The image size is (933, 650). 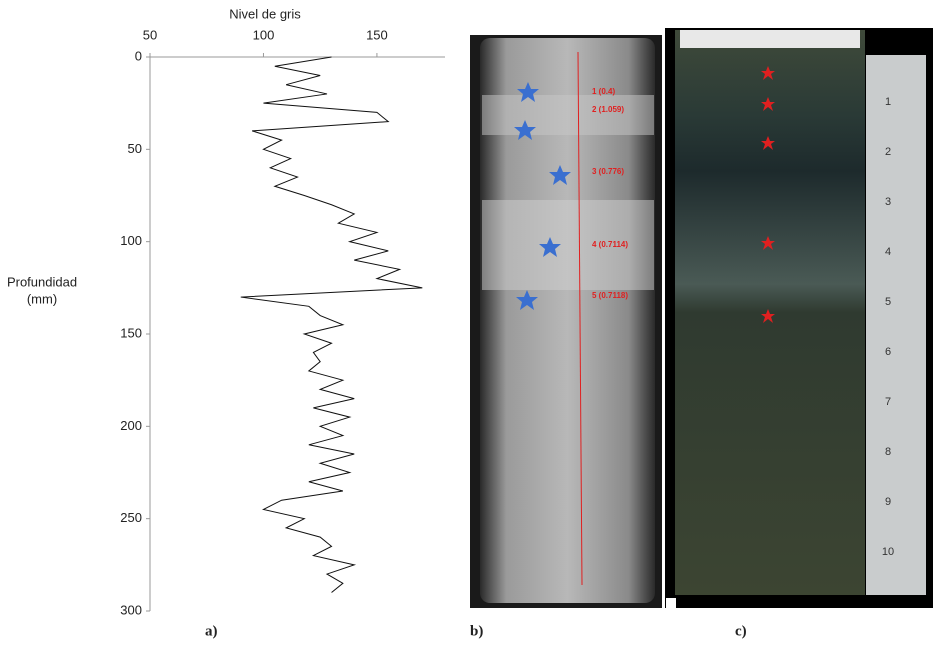 What do you see at coordinates (580, 318) in the screenshot?
I see `scan-line` at bounding box center [580, 318].